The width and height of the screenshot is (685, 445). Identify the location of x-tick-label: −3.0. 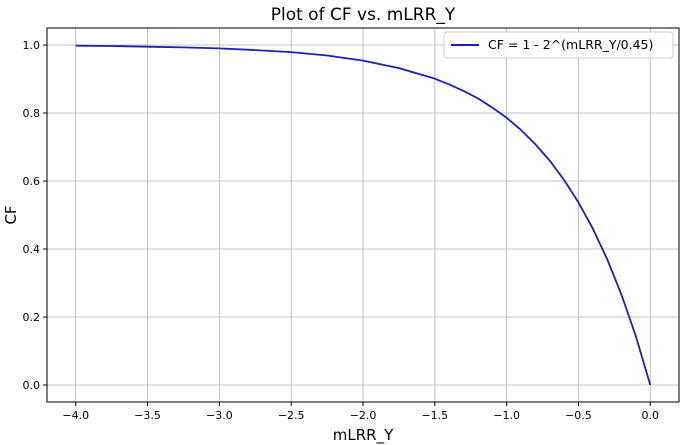
(219, 415).